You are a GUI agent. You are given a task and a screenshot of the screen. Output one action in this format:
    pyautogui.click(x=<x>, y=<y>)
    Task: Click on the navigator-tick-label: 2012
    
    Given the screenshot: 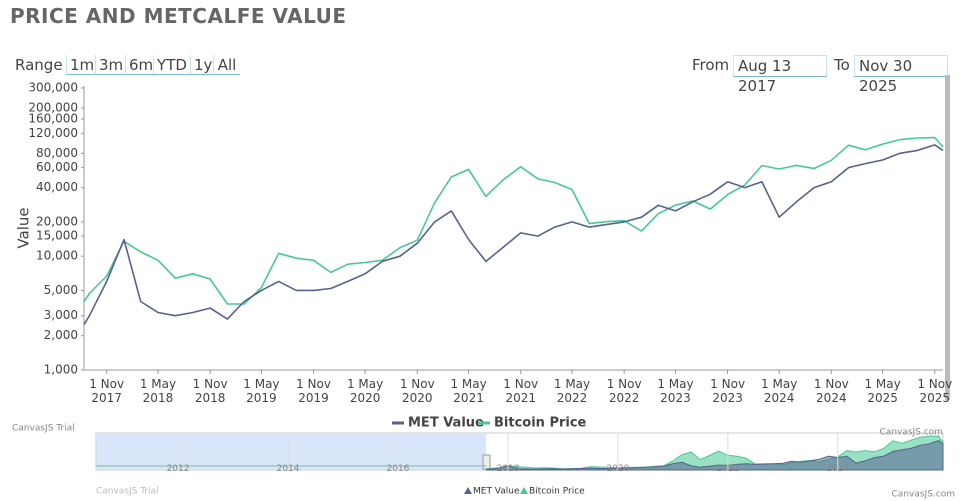 What is the action you would take?
    pyautogui.click(x=178, y=469)
    